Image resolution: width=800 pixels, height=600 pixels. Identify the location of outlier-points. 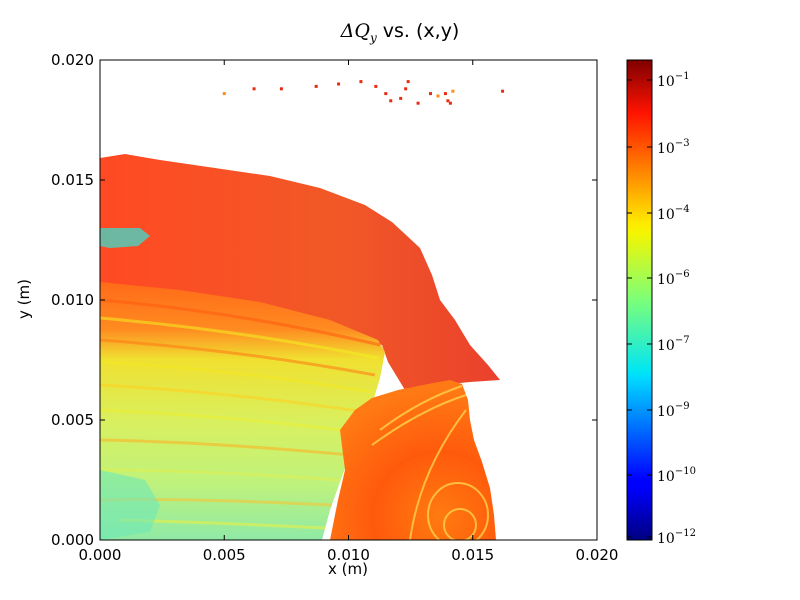
(363, 92).